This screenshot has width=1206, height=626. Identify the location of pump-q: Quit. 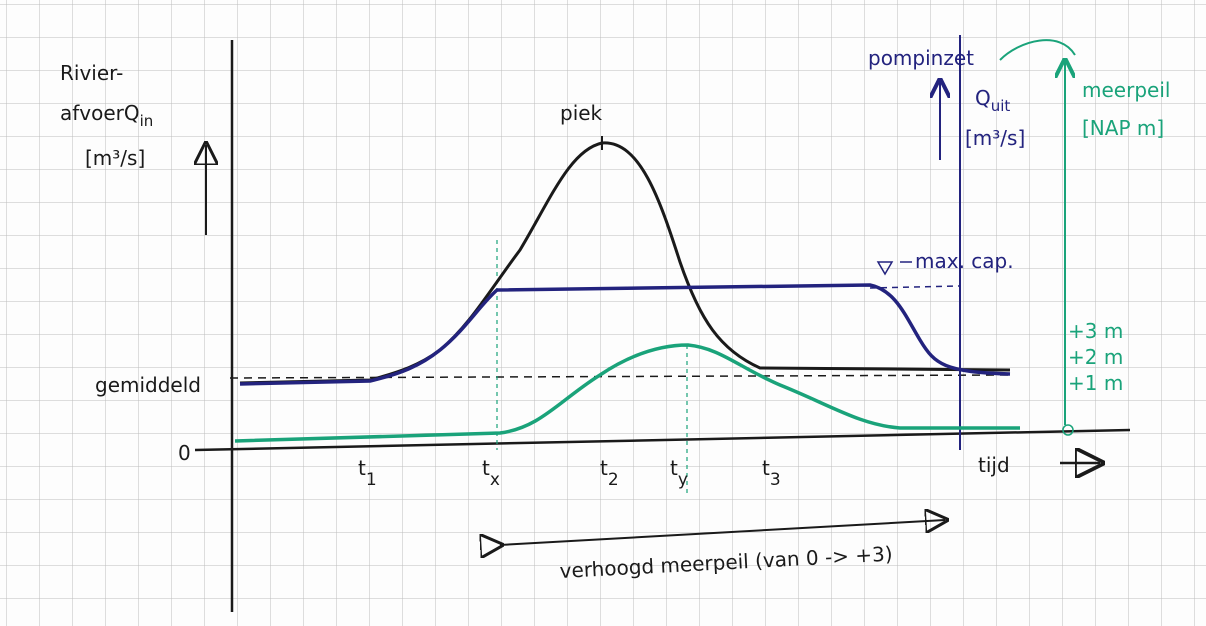
(992, 100).